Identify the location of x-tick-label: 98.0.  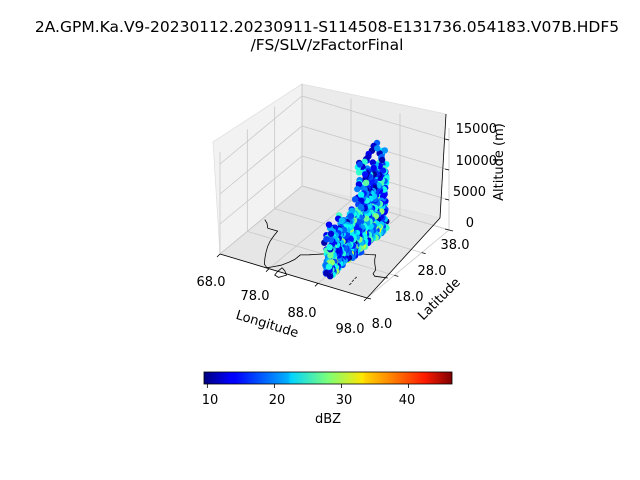
(350, 329).